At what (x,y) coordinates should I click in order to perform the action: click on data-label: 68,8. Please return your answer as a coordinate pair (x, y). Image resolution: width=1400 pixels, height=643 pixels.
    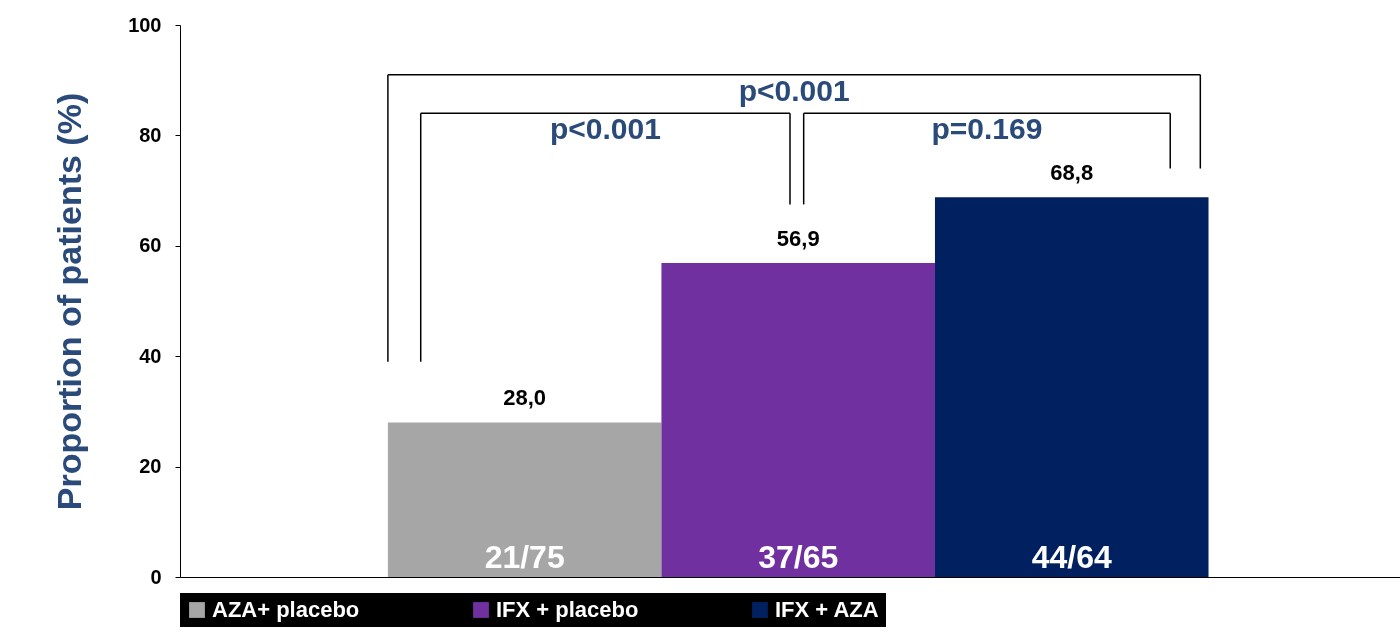
    Looking at the image, I should click on (1072, 173).